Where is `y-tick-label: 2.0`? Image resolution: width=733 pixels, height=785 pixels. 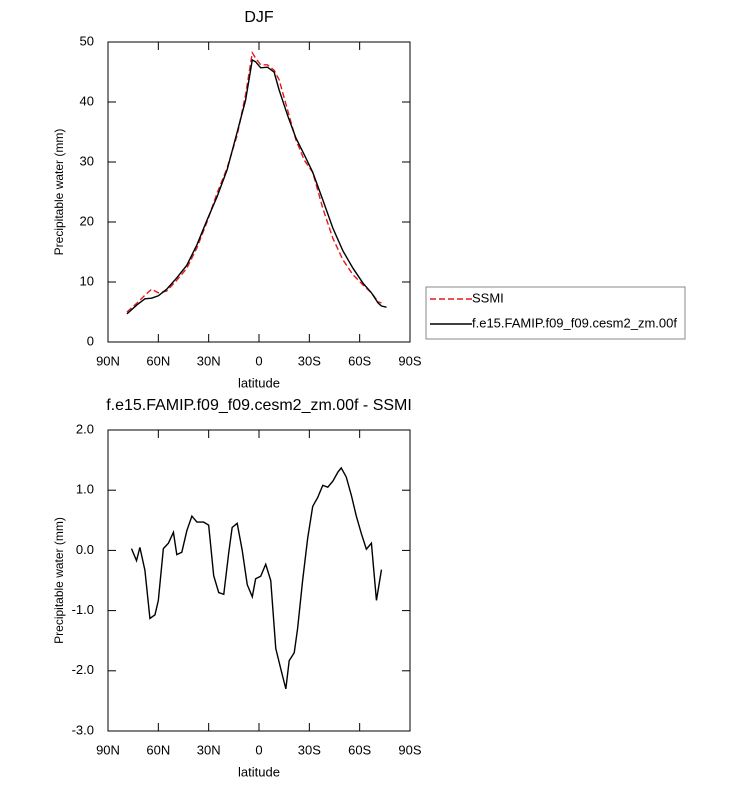
y-tick-label: 2.0 is located at coordinates (85, 428).